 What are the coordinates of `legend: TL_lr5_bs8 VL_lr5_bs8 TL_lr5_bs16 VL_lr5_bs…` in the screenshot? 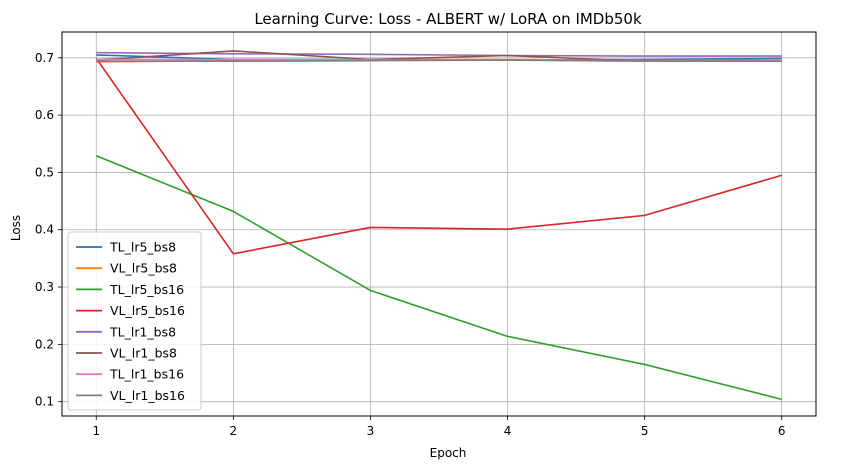 It's located at (134, 321).